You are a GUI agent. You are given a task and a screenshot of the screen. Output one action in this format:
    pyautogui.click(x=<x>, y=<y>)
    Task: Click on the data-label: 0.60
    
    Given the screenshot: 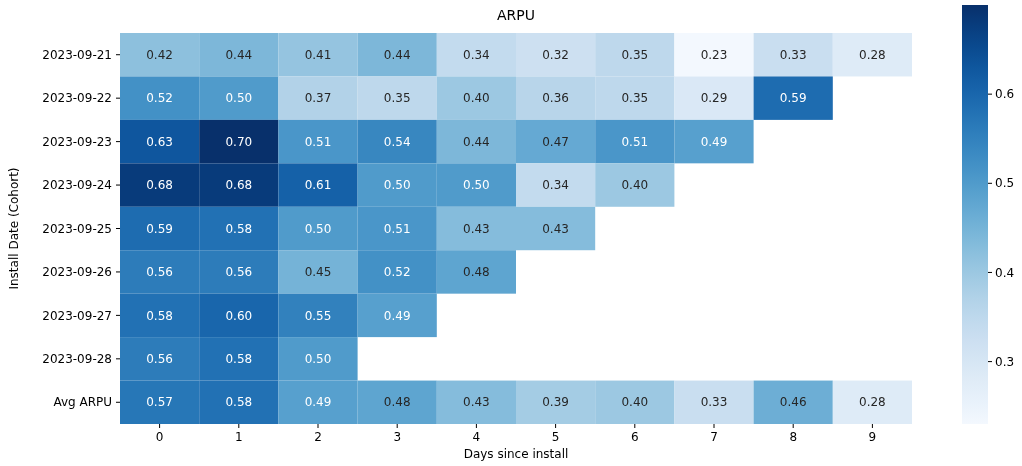 What is the action you would take?
    pyautogui.click(x=239, y=315)
    